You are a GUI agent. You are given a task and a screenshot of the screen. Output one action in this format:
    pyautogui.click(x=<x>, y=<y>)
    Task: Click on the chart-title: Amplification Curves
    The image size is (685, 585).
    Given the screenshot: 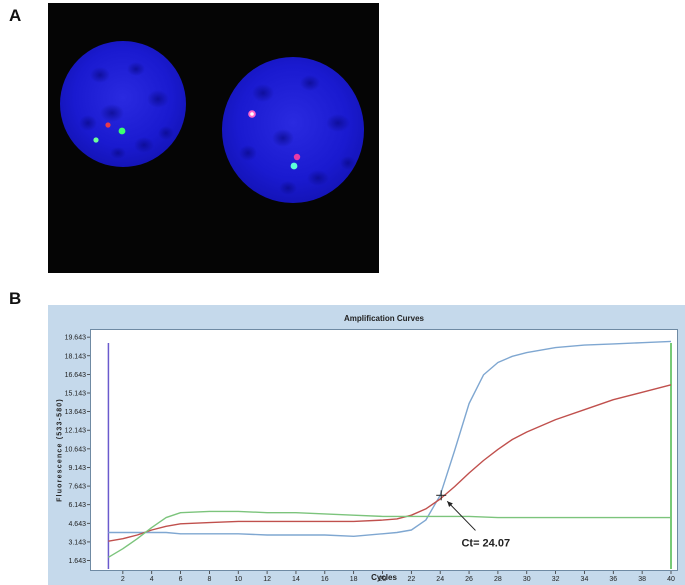 What is the action you would take?
    pyautogui.click(x=383, y=318)
    